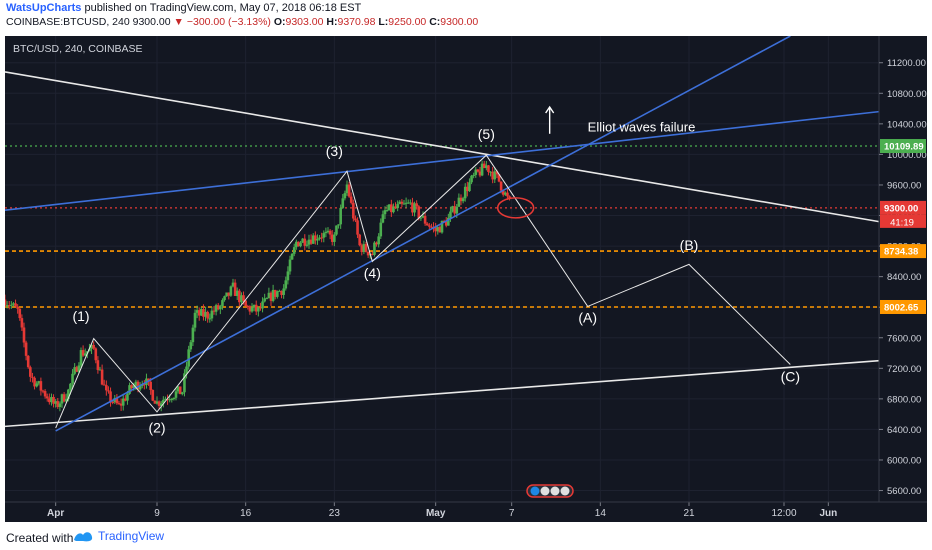  Describe the element at coordinates (83, 537) in the screenshot. I see `tradingview-logo-icon` at that location.